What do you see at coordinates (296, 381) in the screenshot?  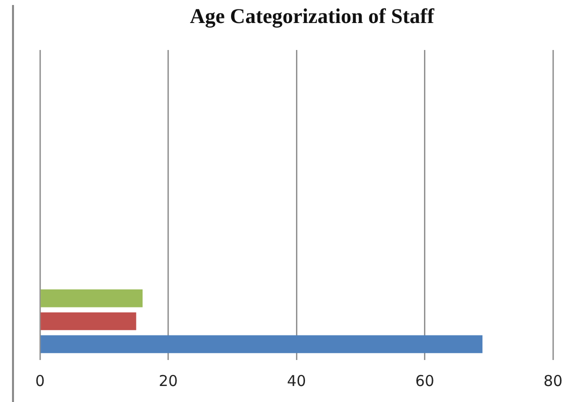 I see `x-tick-label: 40` at bounding box center [296, 381].